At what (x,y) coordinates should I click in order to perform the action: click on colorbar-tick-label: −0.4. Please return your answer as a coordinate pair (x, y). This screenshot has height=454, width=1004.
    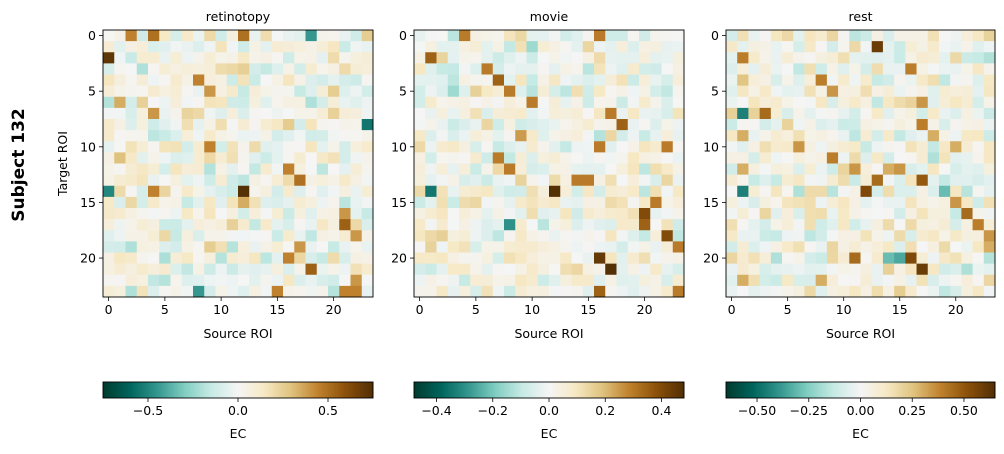
    Looking at the image, I should click on (436, 410).